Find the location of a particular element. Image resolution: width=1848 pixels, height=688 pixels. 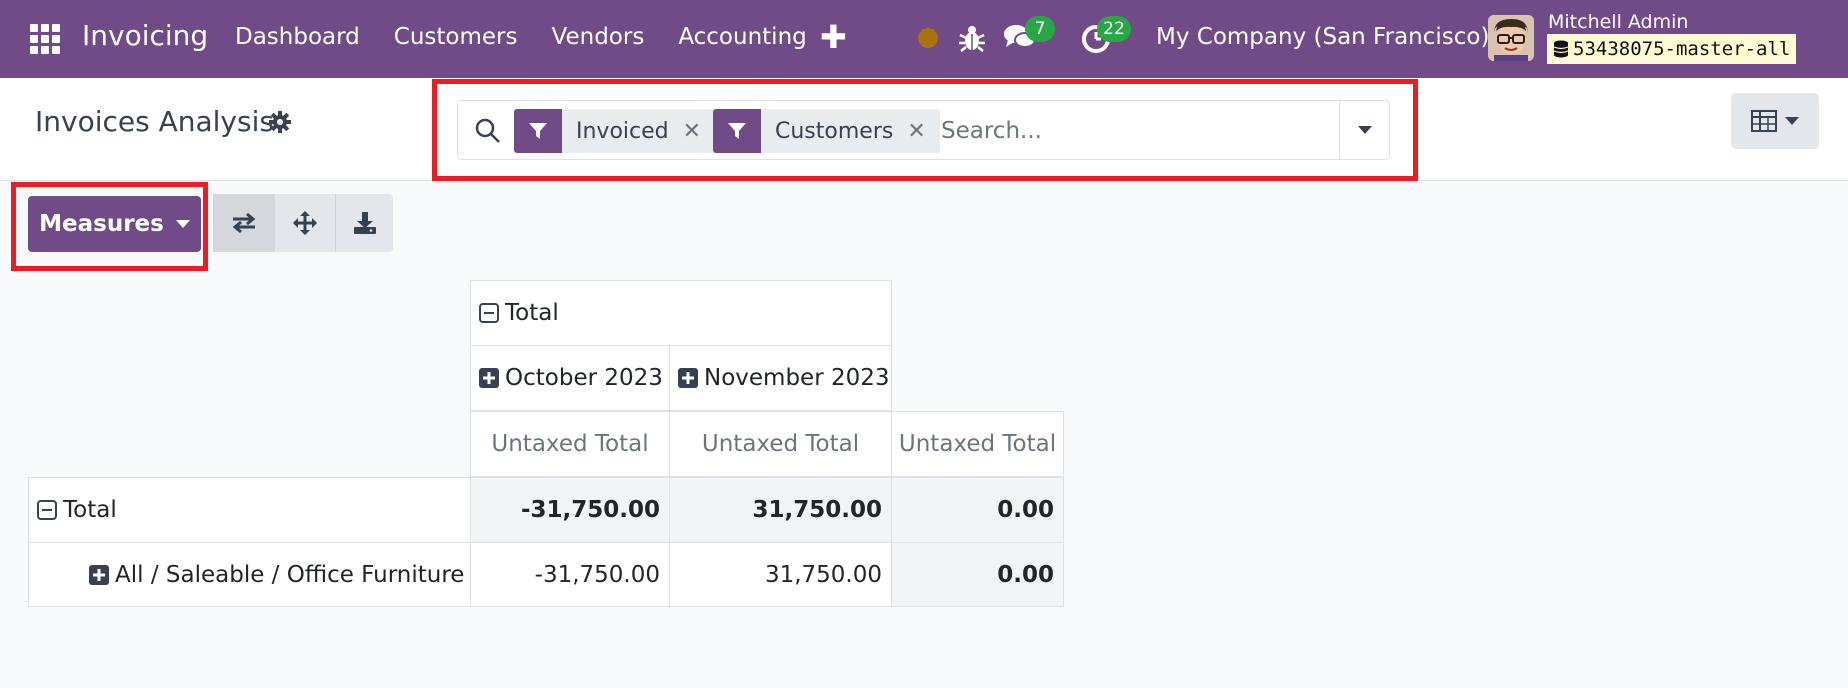

messages-count-badge: 7 is located at coordinates (1040, 29).